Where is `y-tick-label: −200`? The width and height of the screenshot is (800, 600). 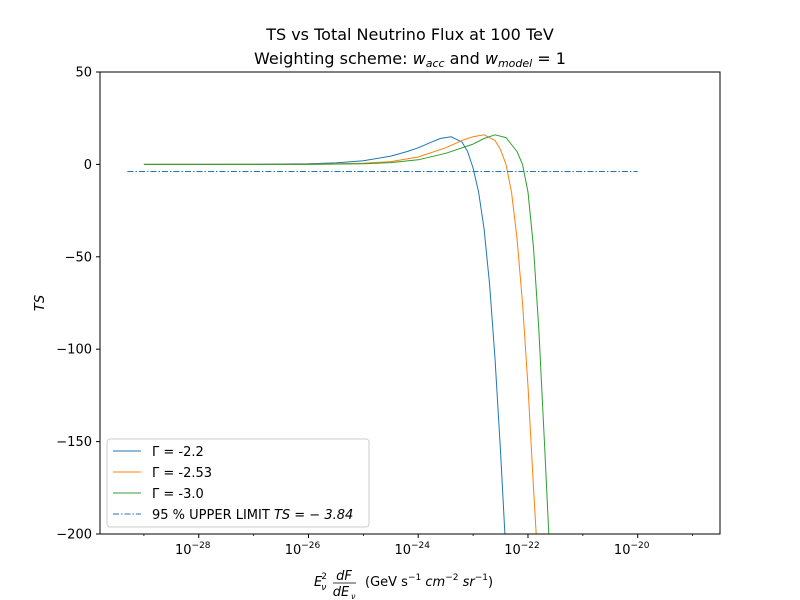 y-tick-label: −200 is located at coordinates (74, 535).